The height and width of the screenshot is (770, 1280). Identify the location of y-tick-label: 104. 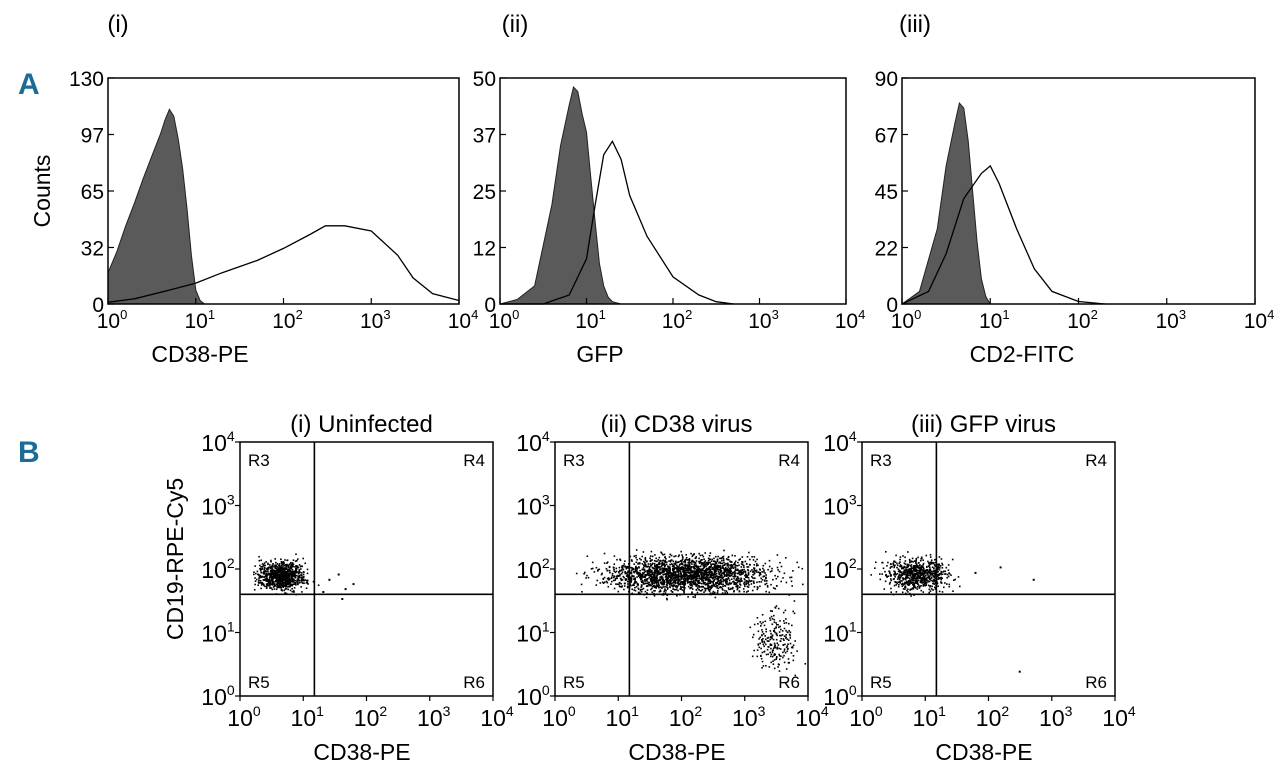
(840, 442).